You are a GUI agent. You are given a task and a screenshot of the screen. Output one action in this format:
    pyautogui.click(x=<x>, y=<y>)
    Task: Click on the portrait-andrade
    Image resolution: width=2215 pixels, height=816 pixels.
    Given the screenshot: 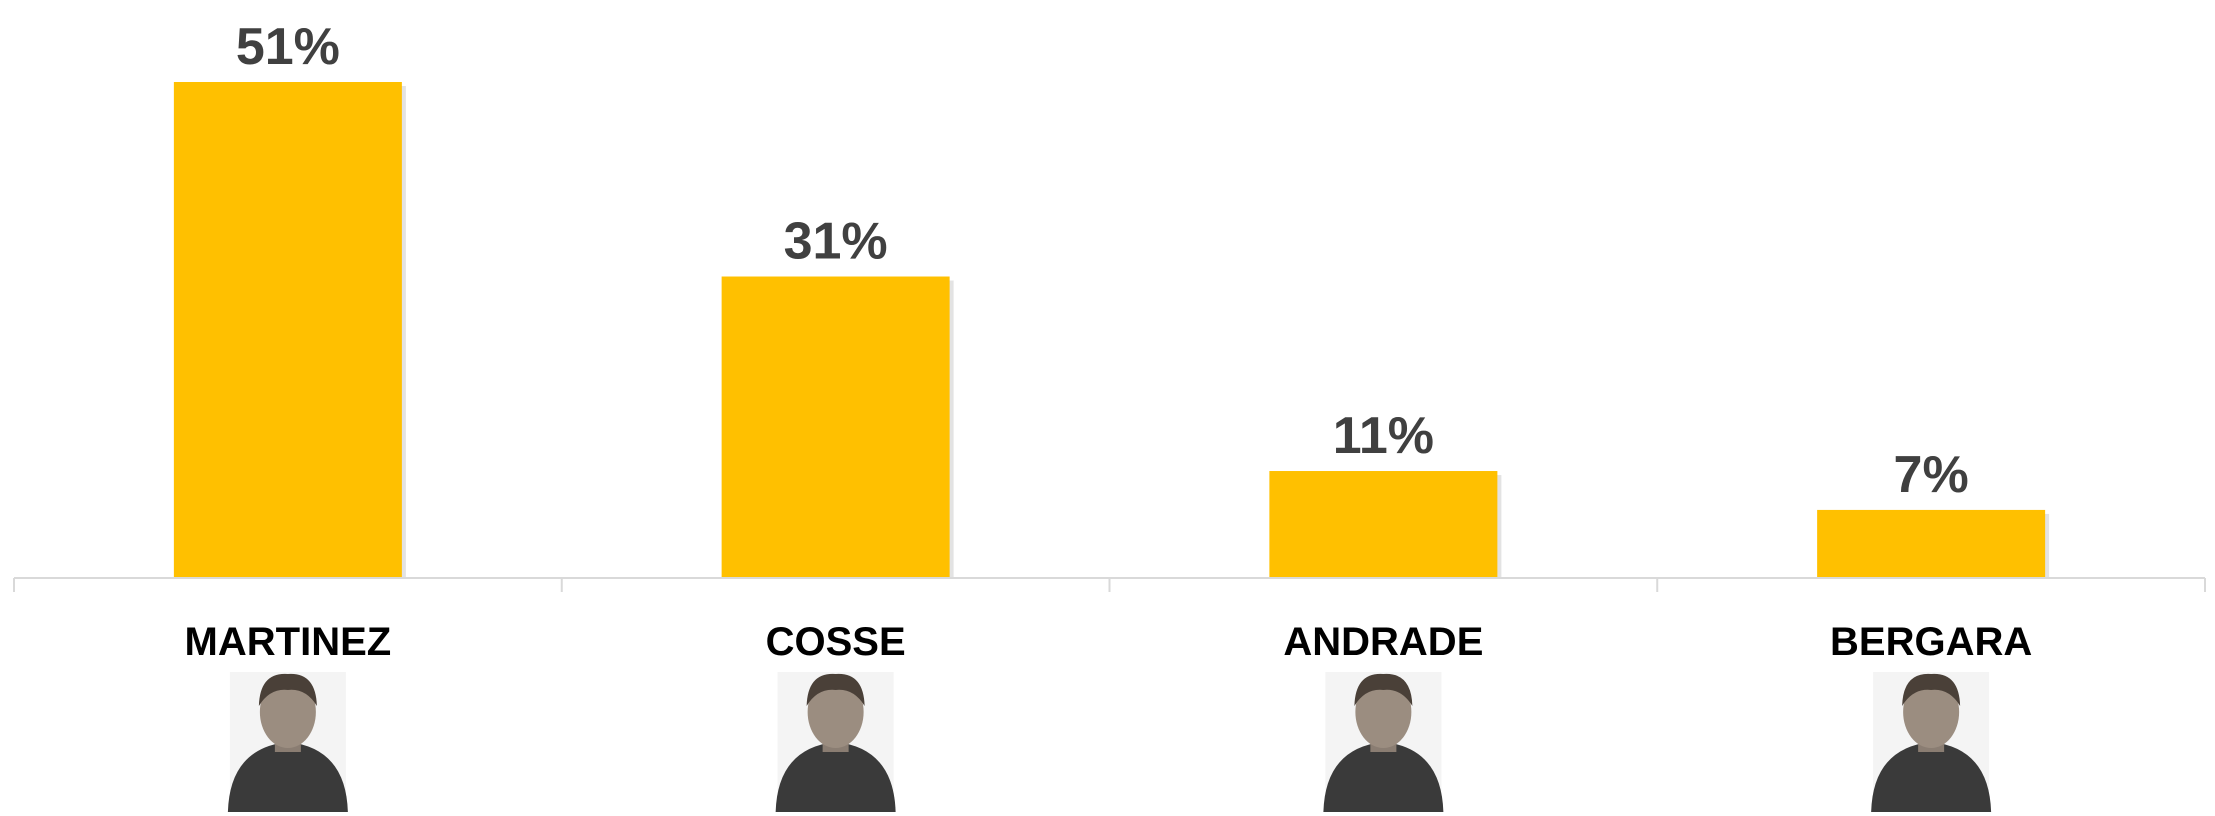 What is the action you would take?
    pyautogui.click(x=1383, y=742)
    